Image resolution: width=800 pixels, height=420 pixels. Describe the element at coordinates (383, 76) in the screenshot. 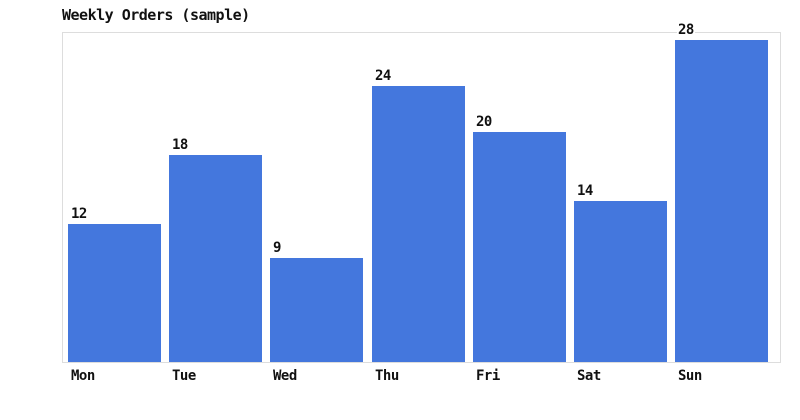

I see `bar-value-label-thu: 24` at that location.